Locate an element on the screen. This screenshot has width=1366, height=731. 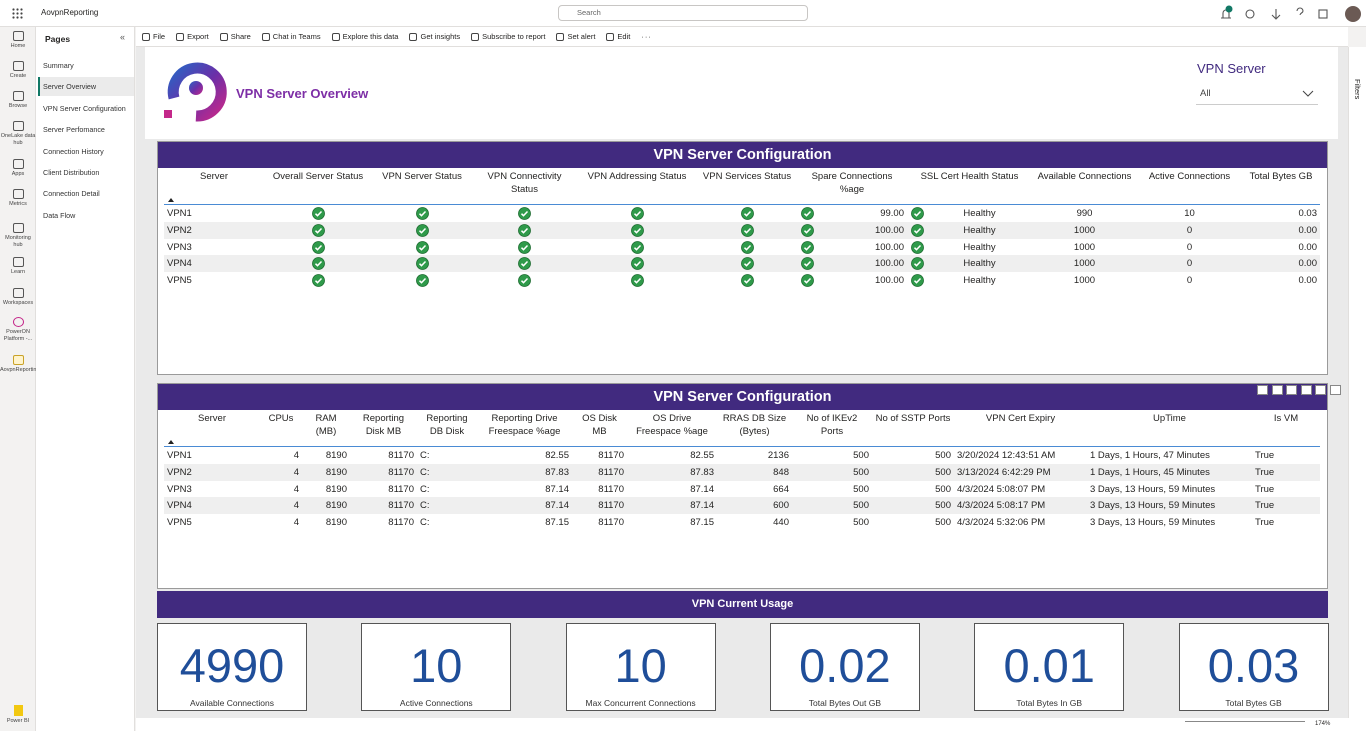
table-cell: 82.55 is located at coordinates (557, 455).